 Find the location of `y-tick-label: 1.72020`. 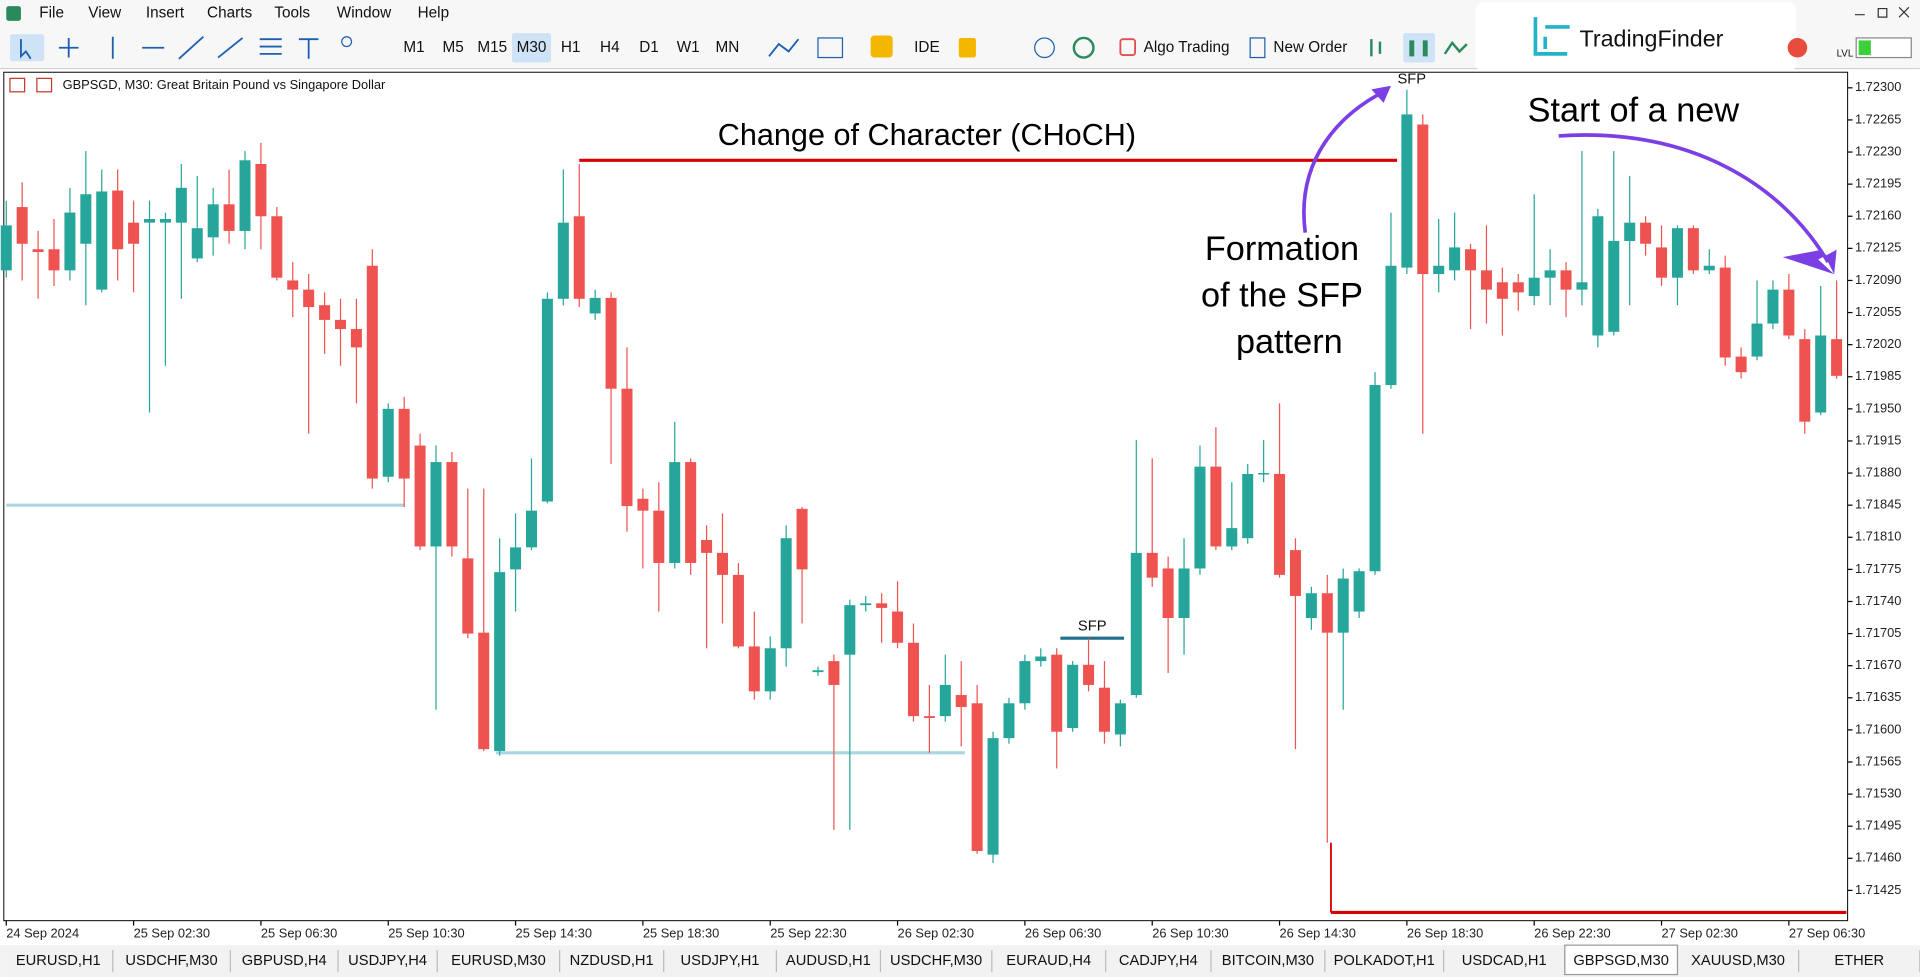

y-tick-label: 1.72020 is located at coordinates (1878, 343).